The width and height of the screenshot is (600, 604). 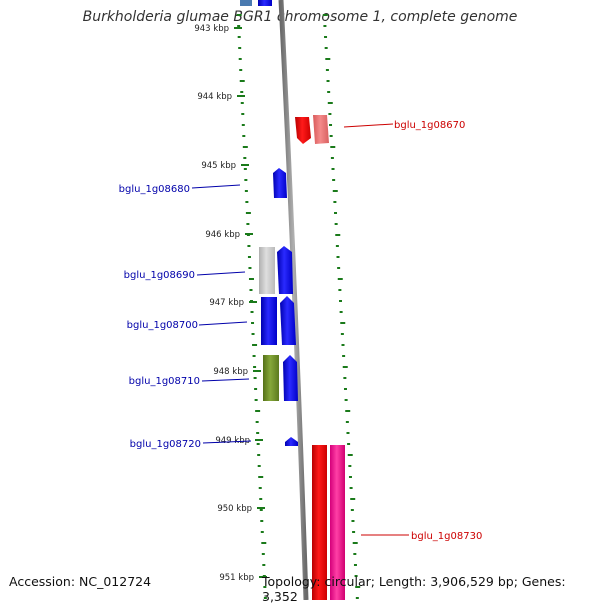 I want to click on right-dotted-track, so click(x=341, y=306).